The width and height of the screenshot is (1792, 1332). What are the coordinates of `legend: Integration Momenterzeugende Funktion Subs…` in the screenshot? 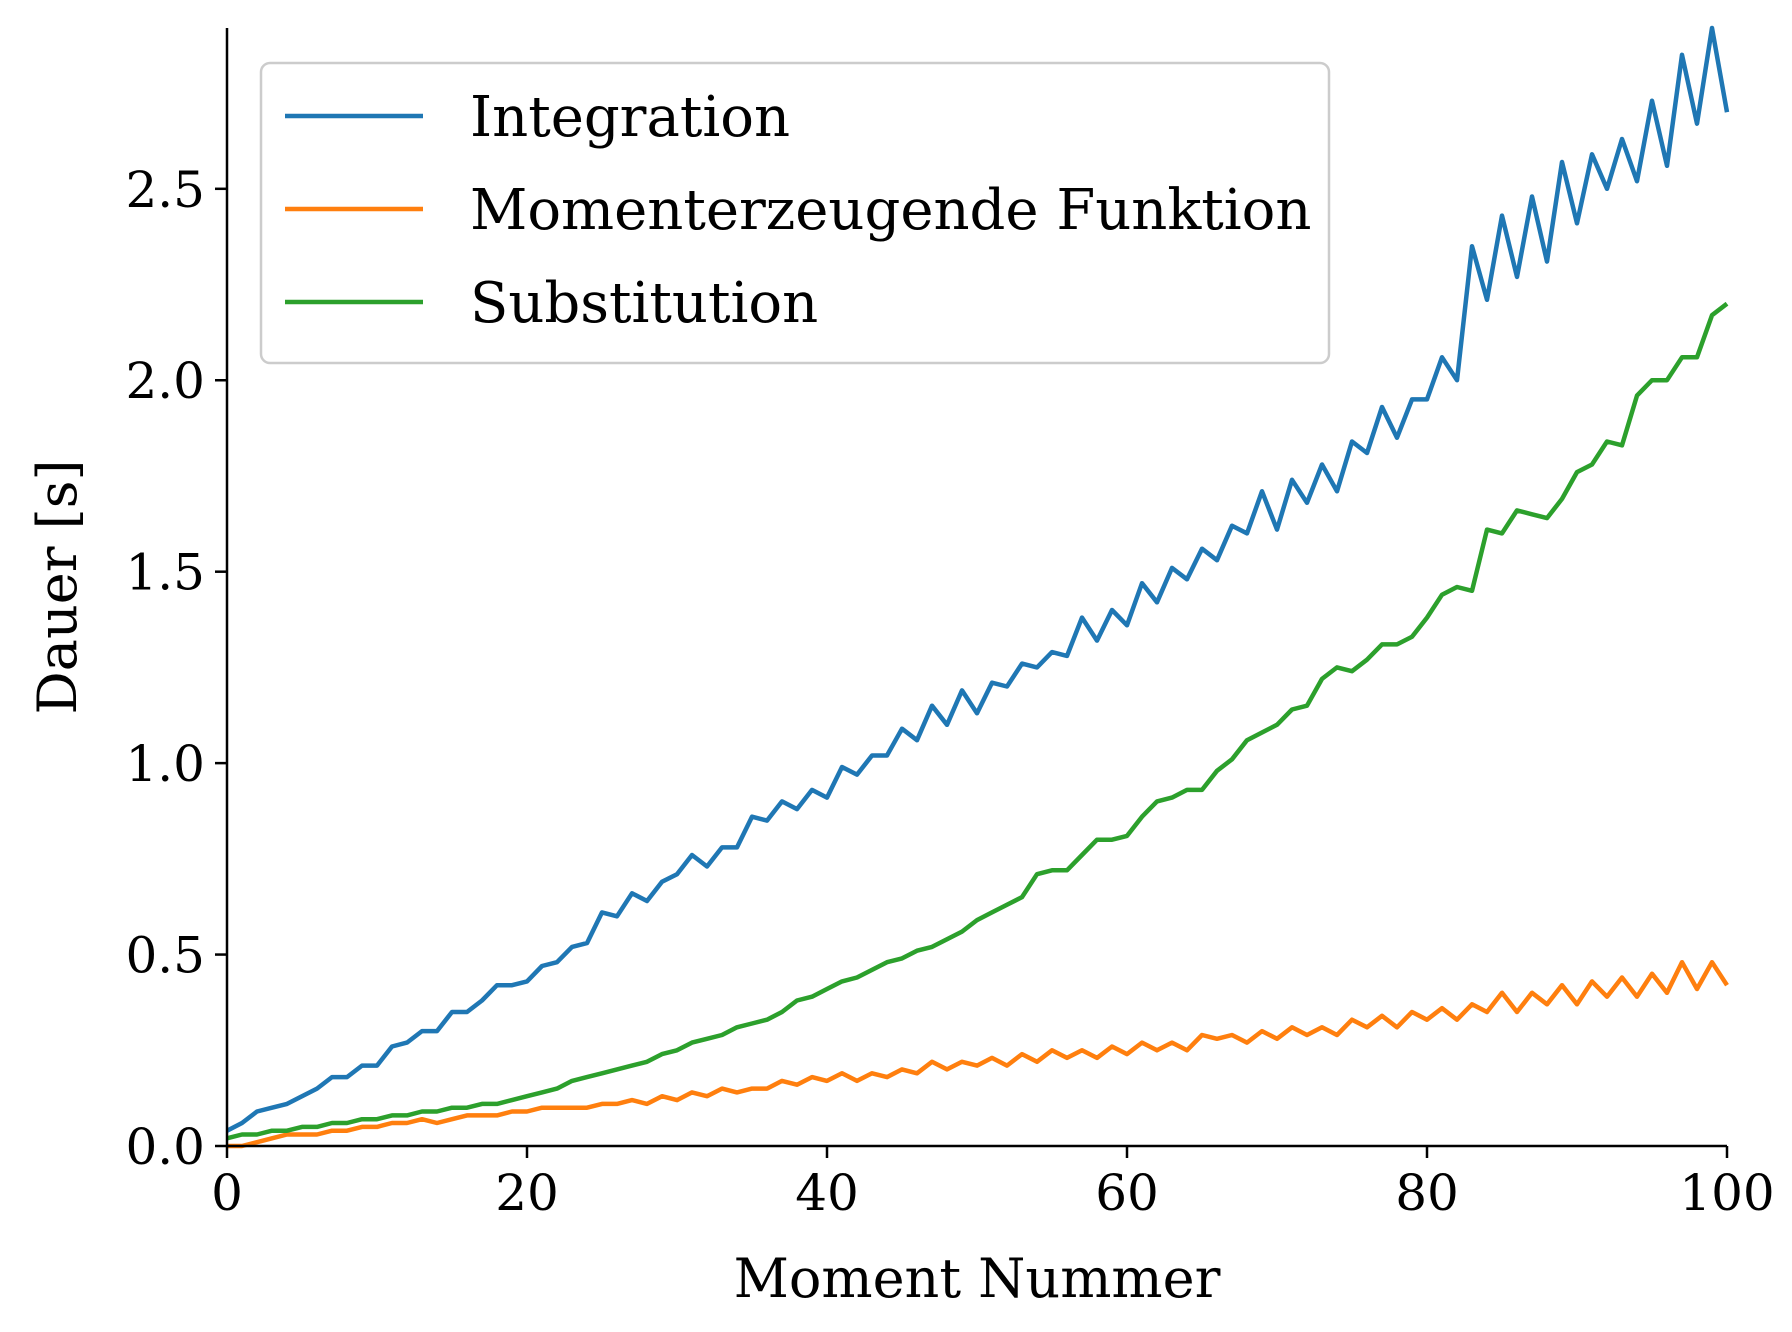 It's located at (795, 213).